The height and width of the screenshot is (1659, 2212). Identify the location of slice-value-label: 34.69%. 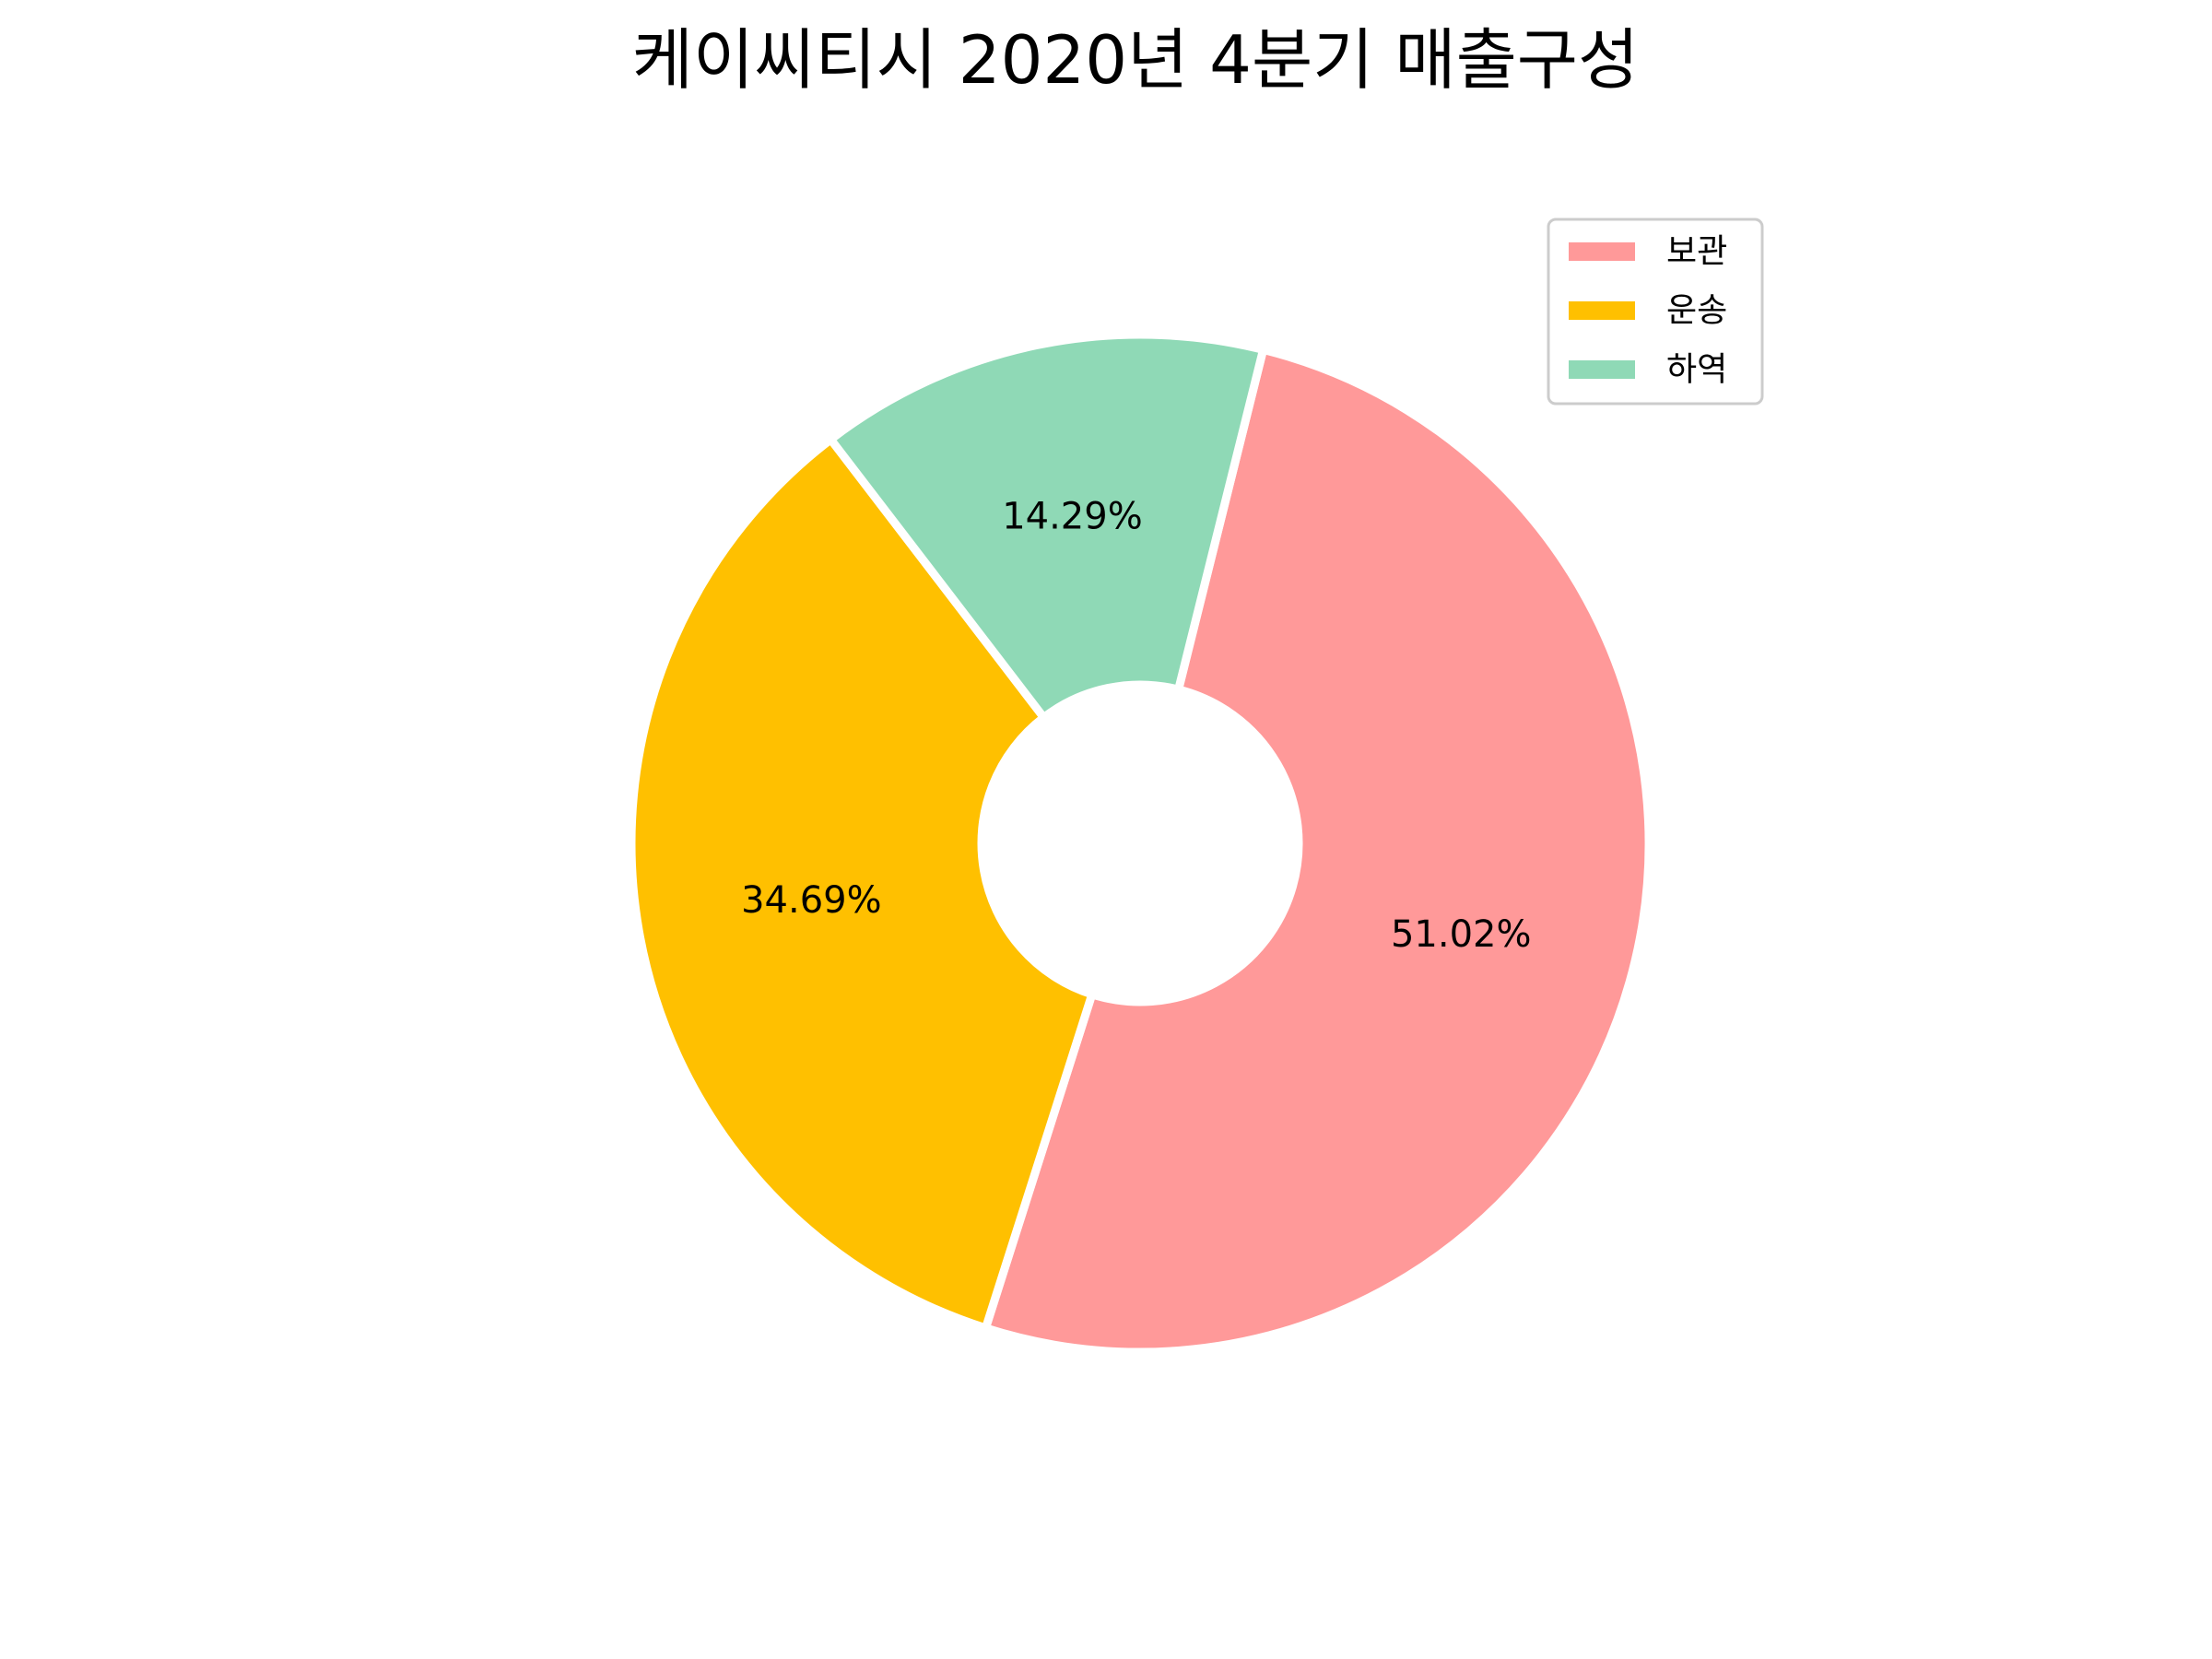
(811, 900).